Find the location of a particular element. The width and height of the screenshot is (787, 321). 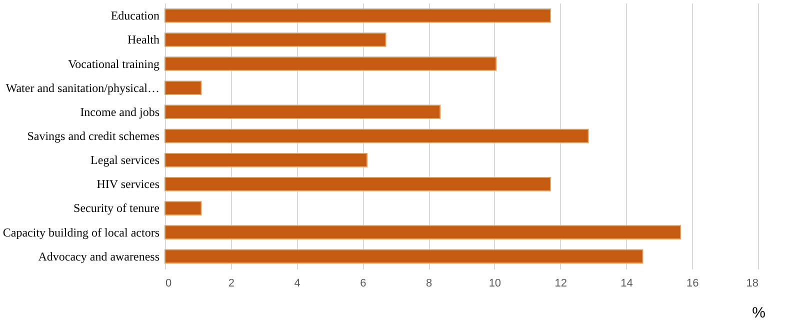

y-tick-label: Vocational training is located at coordinates (114, 63).